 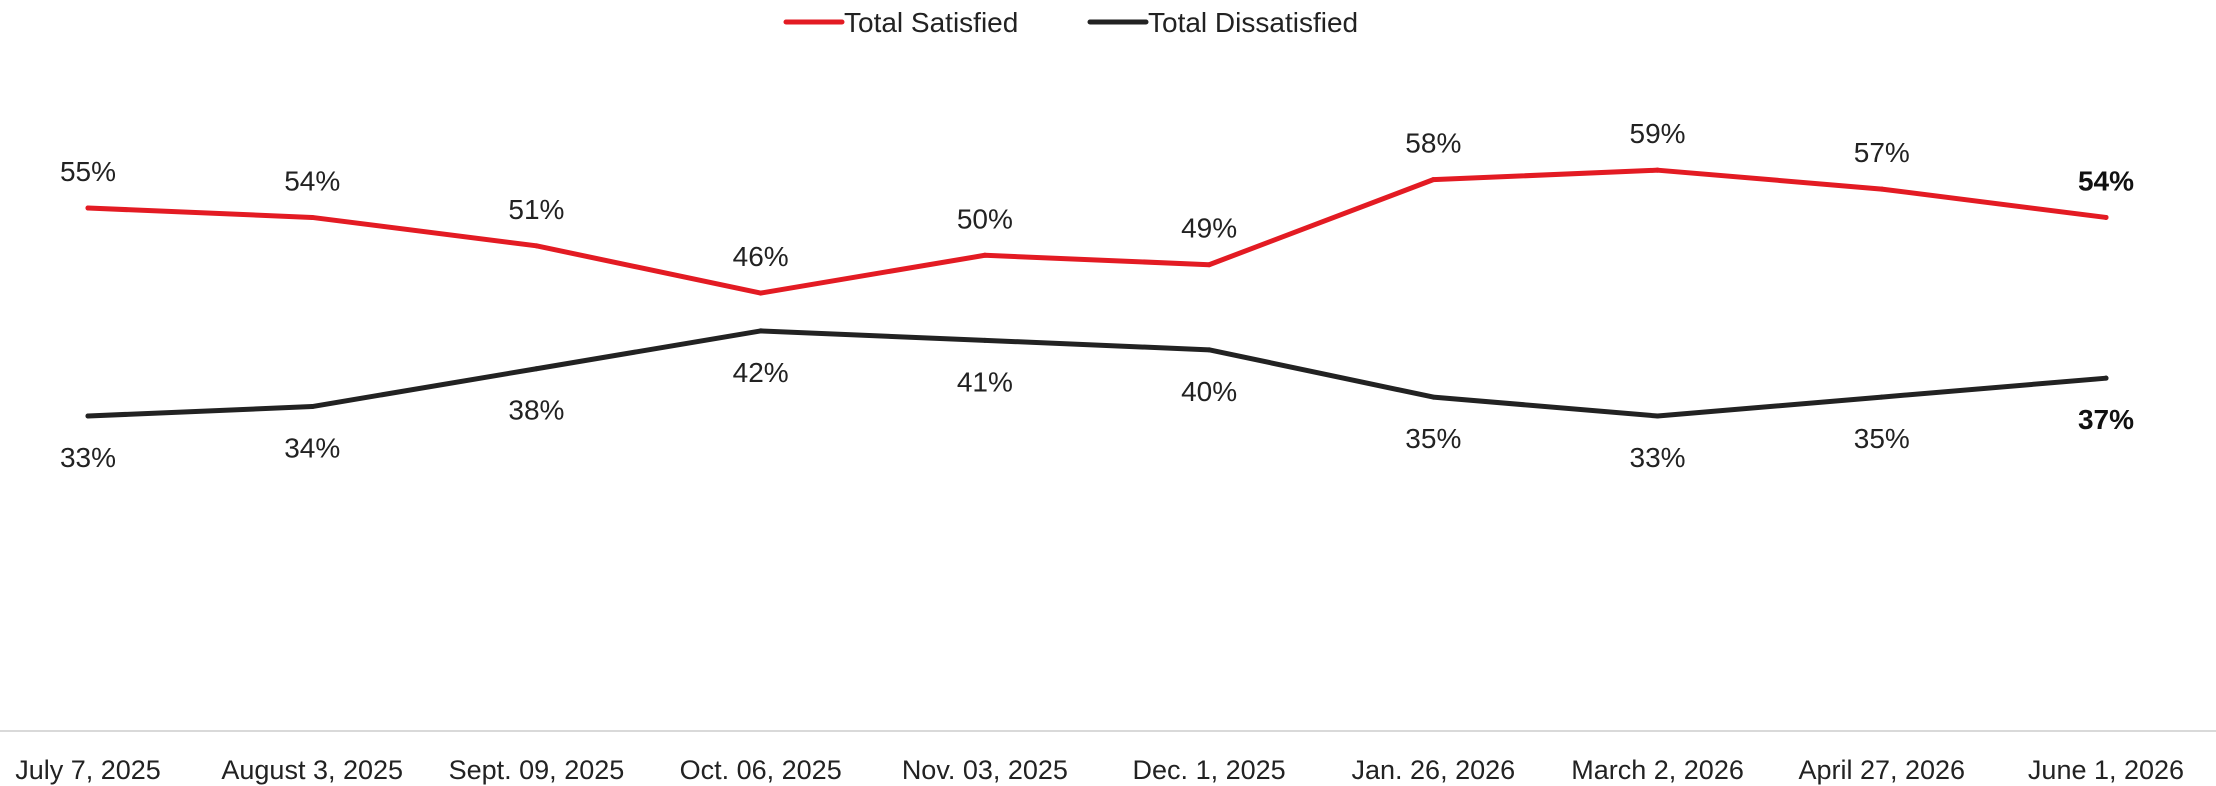 I want to click on data-label-total-dissatisfied-6: 35%, so click(x=1433, y=438).